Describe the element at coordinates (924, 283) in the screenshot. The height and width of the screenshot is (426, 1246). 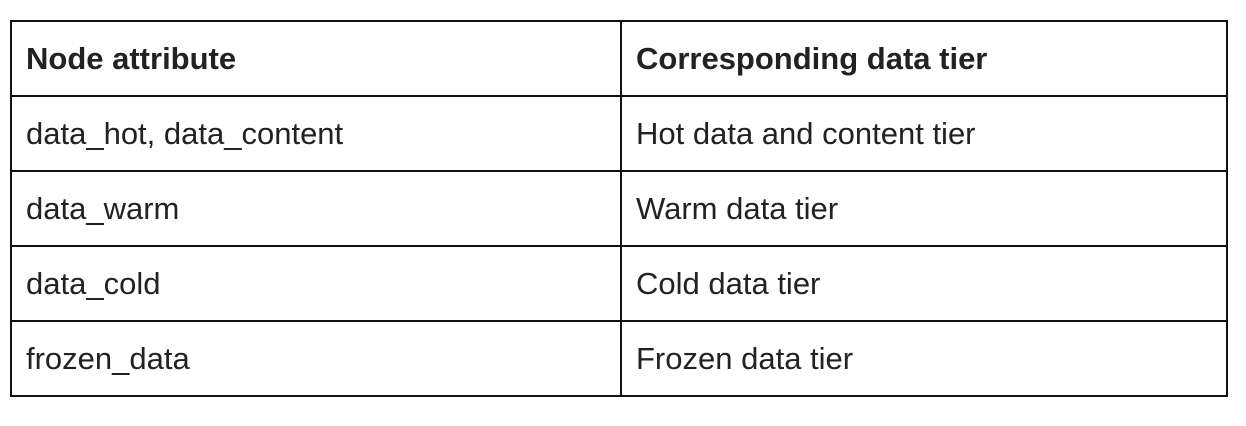
I see `cell-data-tier: Cold data tier` at that location.